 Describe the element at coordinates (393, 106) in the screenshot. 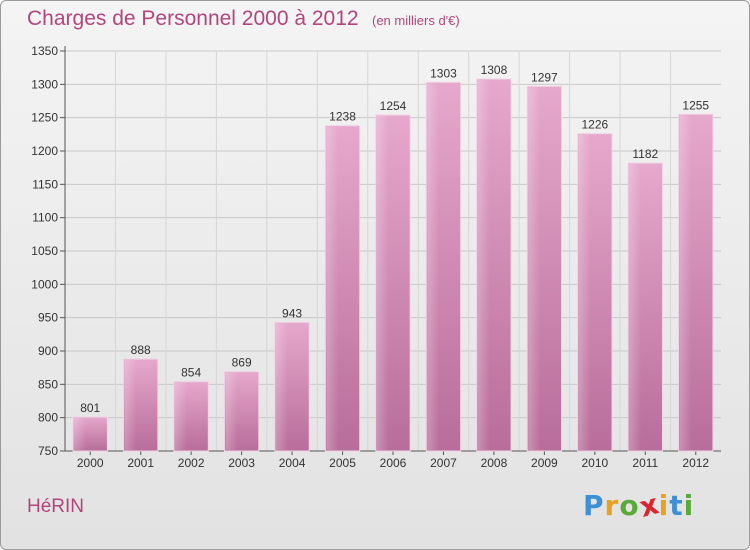

I see `value-label: 1254` at that location.